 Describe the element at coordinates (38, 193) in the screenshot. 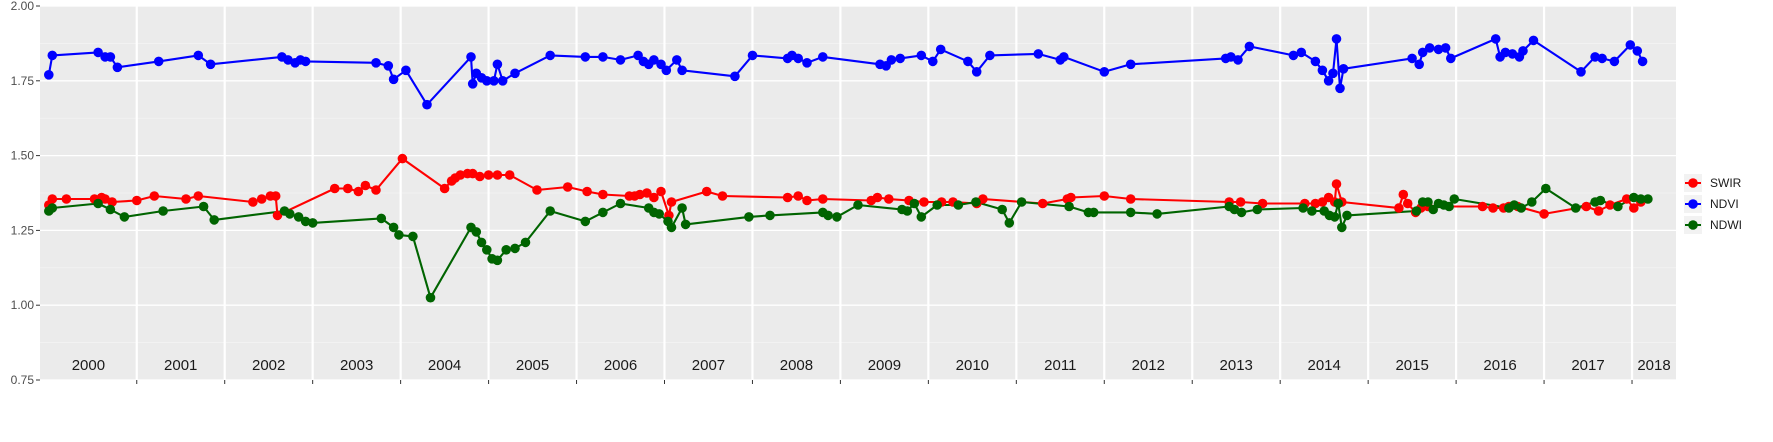

I see `y-axis-ticks` at that location.